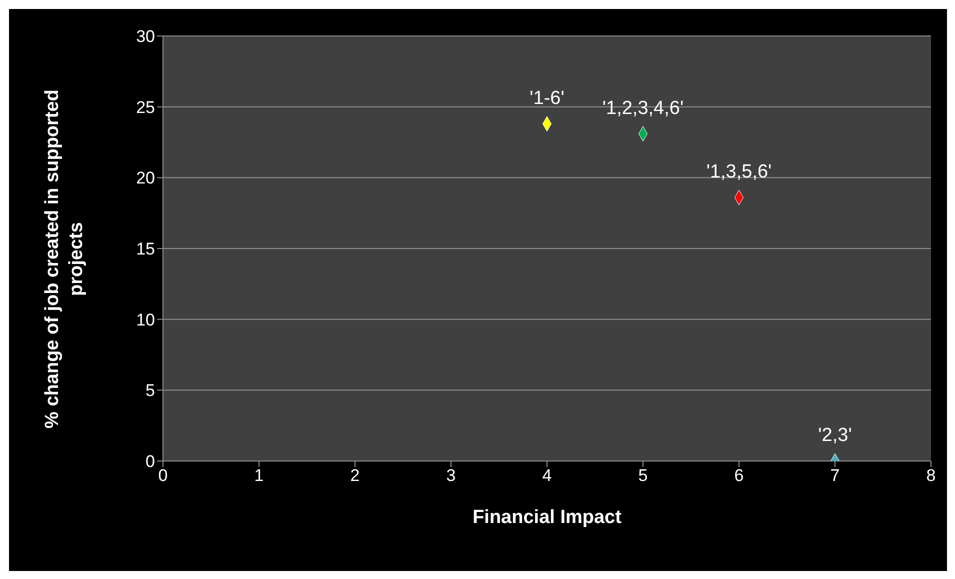  Describe the element at coordinates (739, 476) in the screenshot. I see `x-tick-label: 6` at that location.